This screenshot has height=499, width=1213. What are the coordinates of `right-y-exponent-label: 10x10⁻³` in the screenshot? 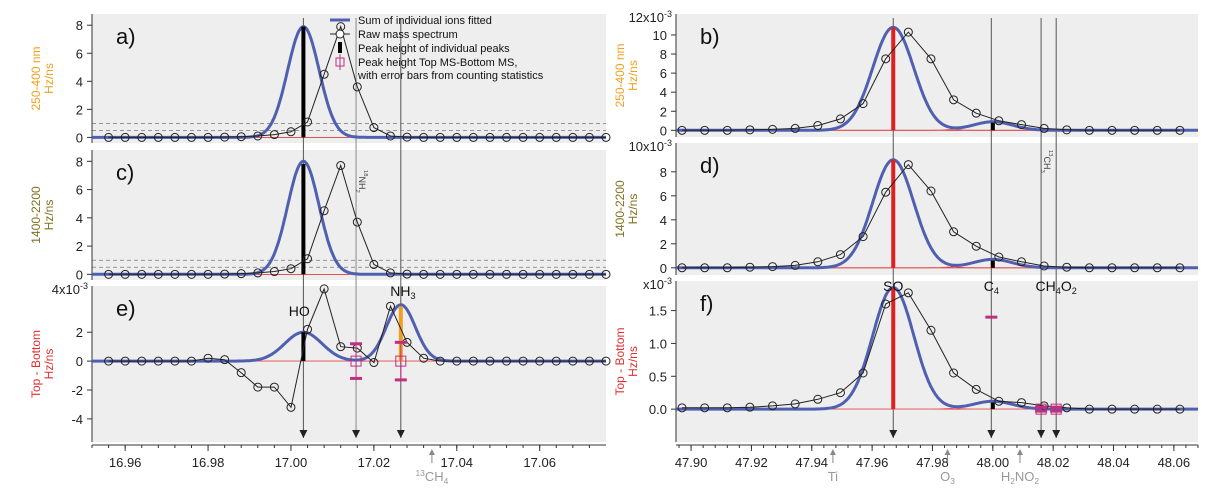 It's located at (650, 146).